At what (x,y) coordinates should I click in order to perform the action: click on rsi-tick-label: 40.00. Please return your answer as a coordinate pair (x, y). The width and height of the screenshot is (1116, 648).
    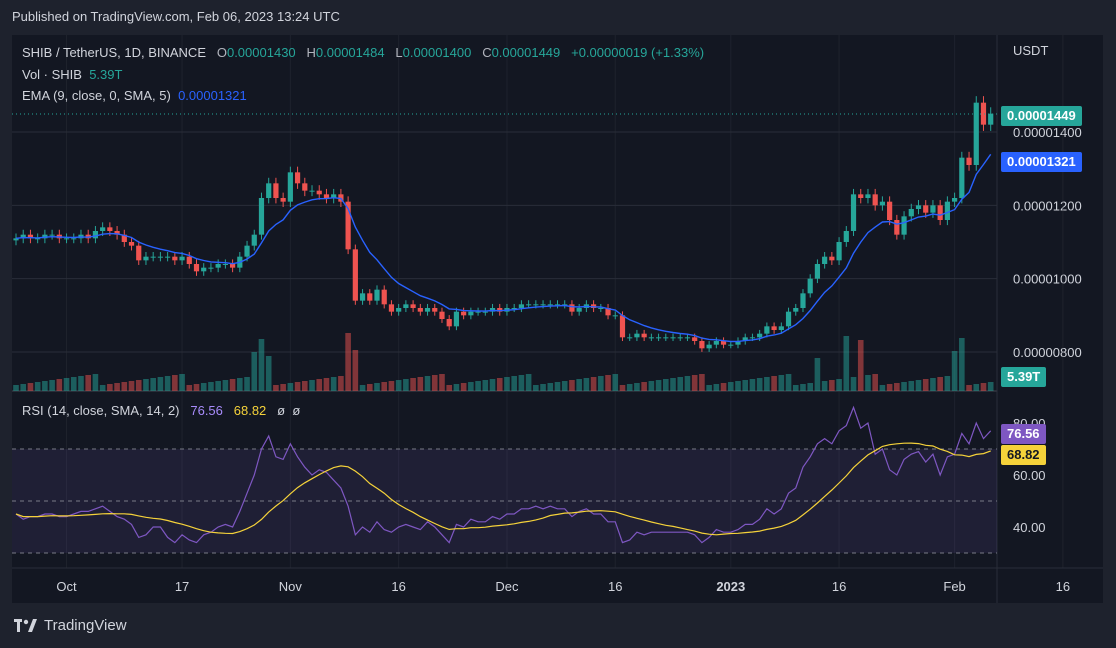
    Looking at the image, I should click on (1029, 527).